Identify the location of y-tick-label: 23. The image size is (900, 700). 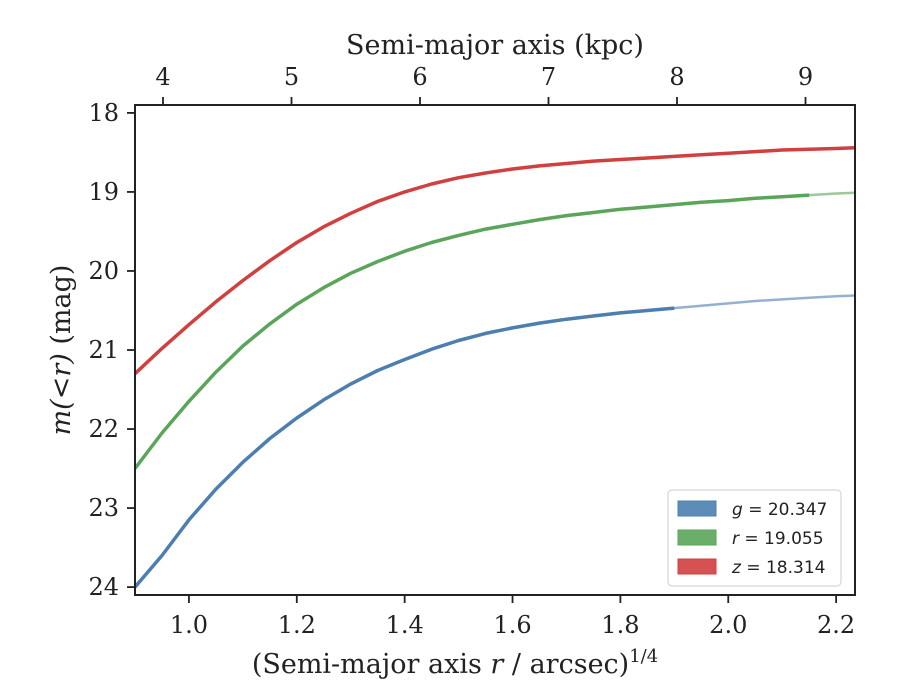
(103, 508).